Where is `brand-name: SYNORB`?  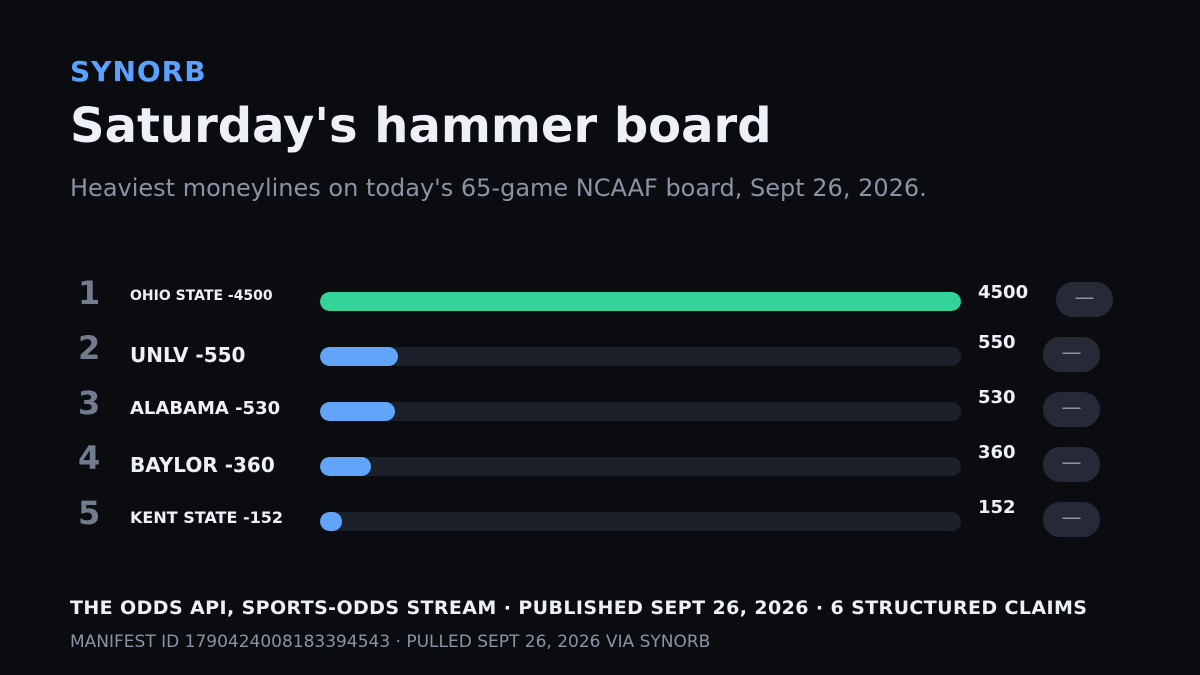 brand-name: SYNORB is located at coordinates (138, 71).